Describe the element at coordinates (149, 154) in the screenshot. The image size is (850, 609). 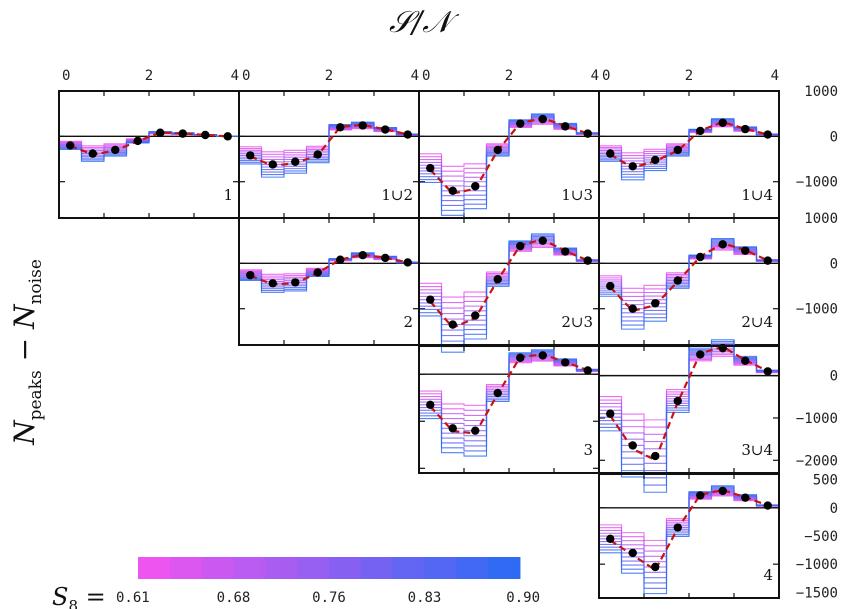
I see `panel-1: 1` at that location.